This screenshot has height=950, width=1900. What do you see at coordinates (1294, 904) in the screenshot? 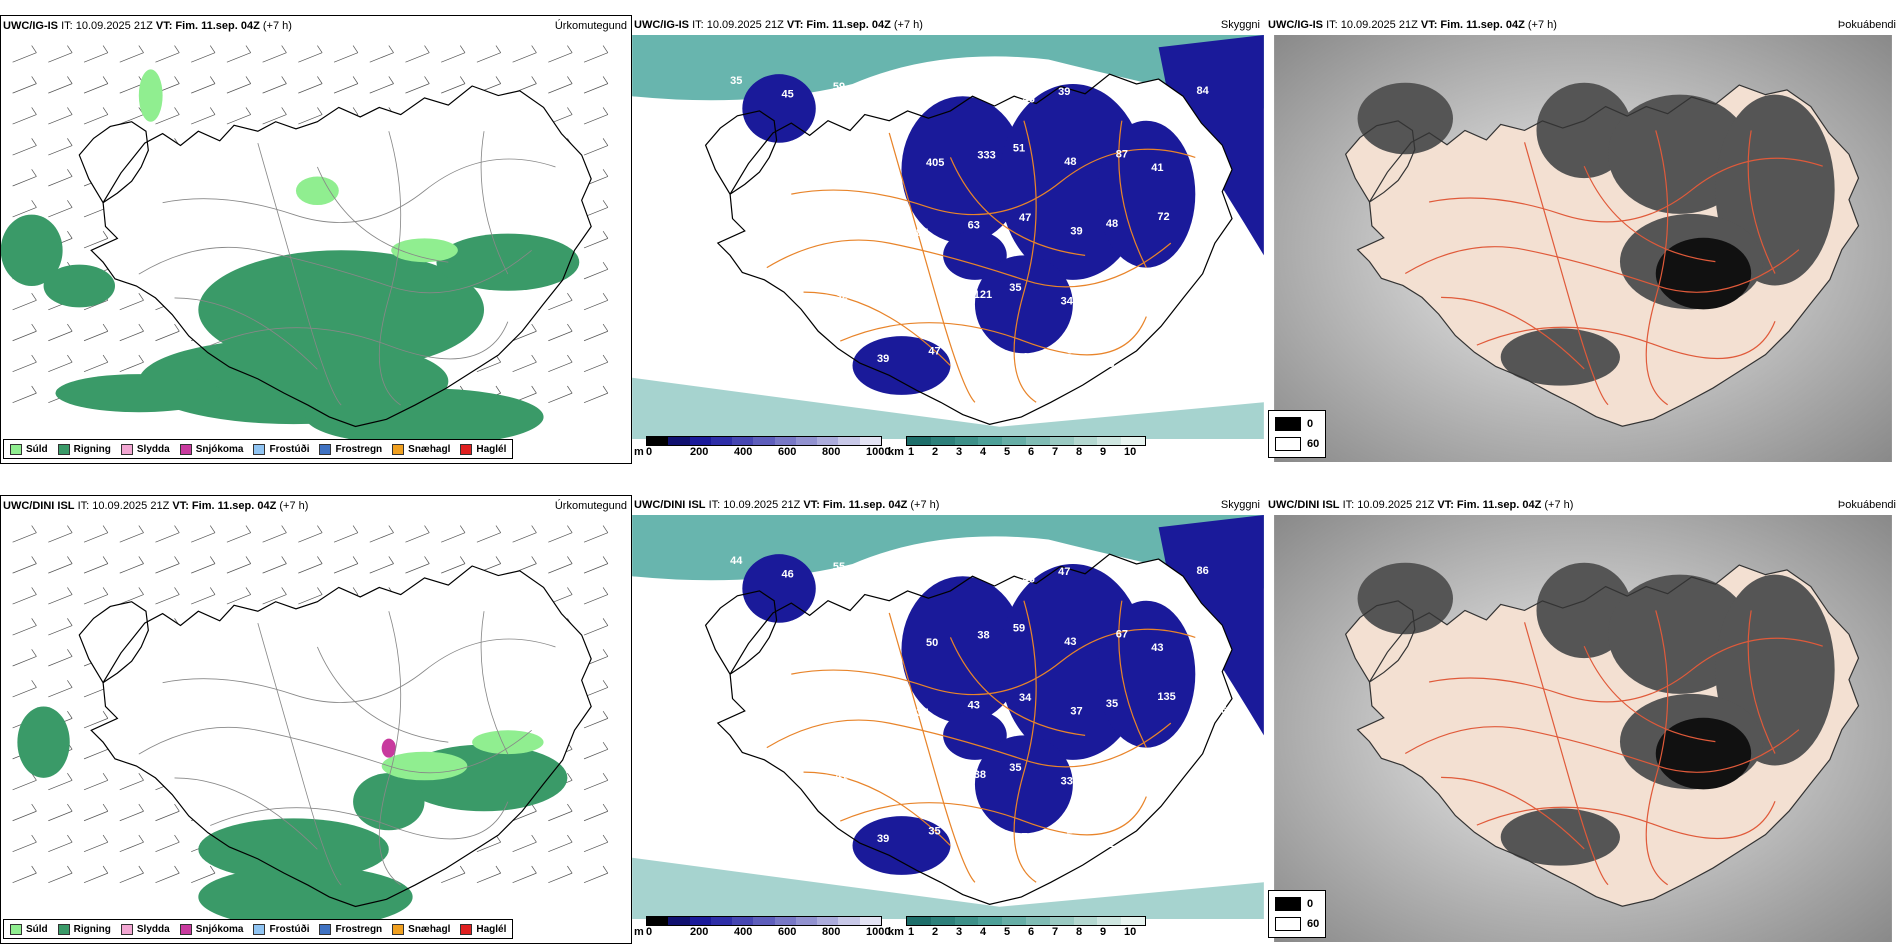
I see `fog-legend-item: 0` at bounding box center [1294, 904].